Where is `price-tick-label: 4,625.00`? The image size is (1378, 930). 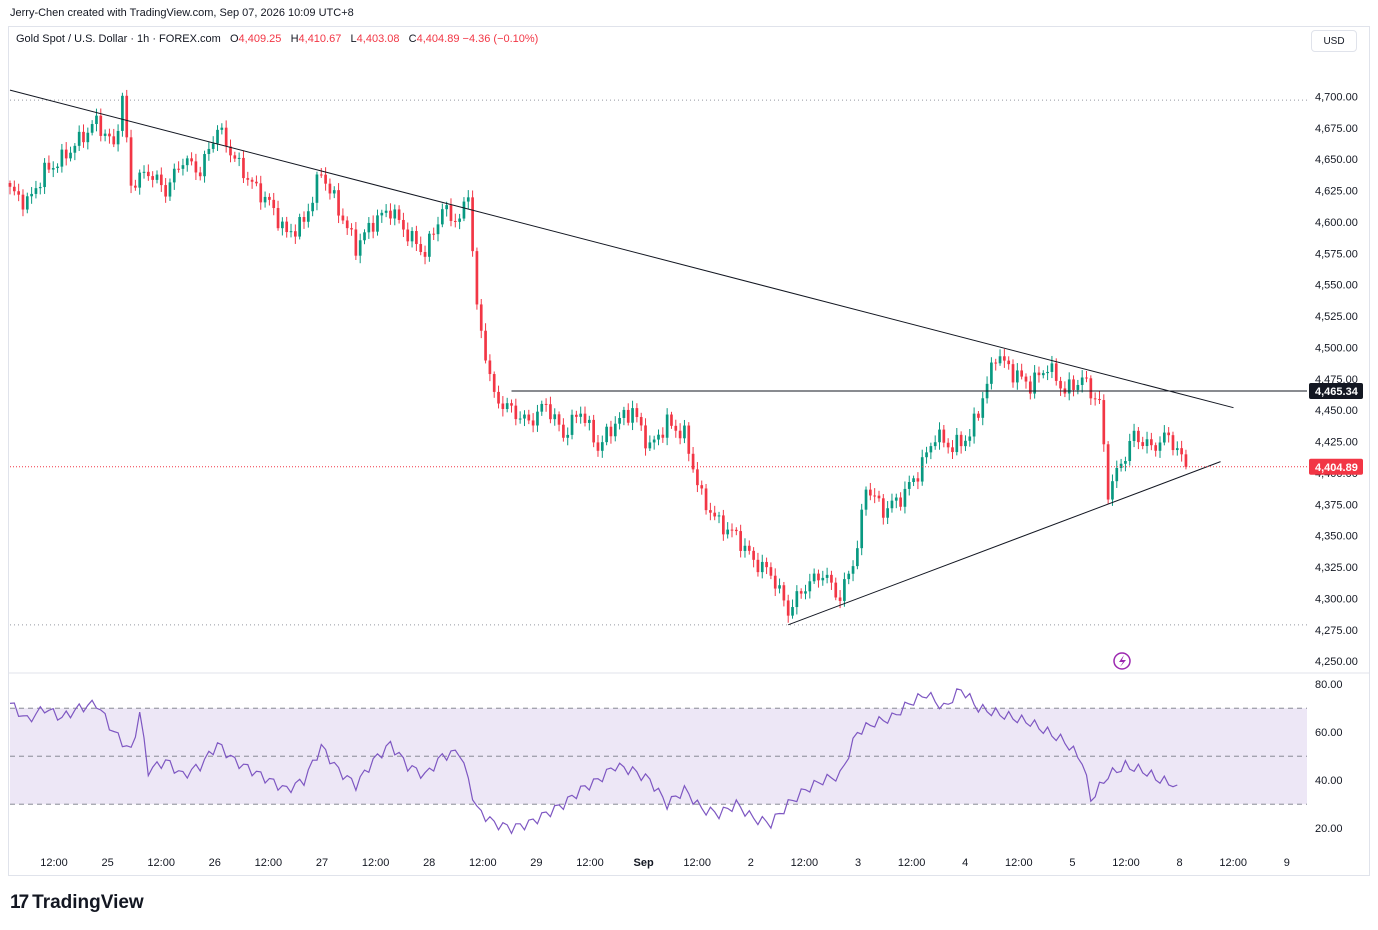 price-tick-label: 4,625.00 is located at coordinates (1336, 192).